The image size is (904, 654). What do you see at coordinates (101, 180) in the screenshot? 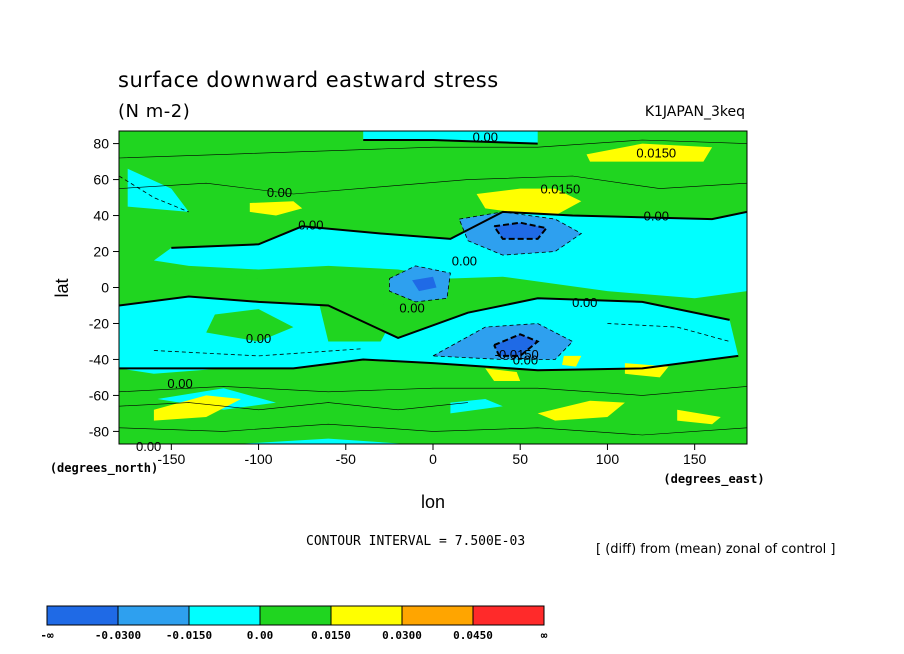
I see `y-tick-label: 60` at bounding box center [101, 180].